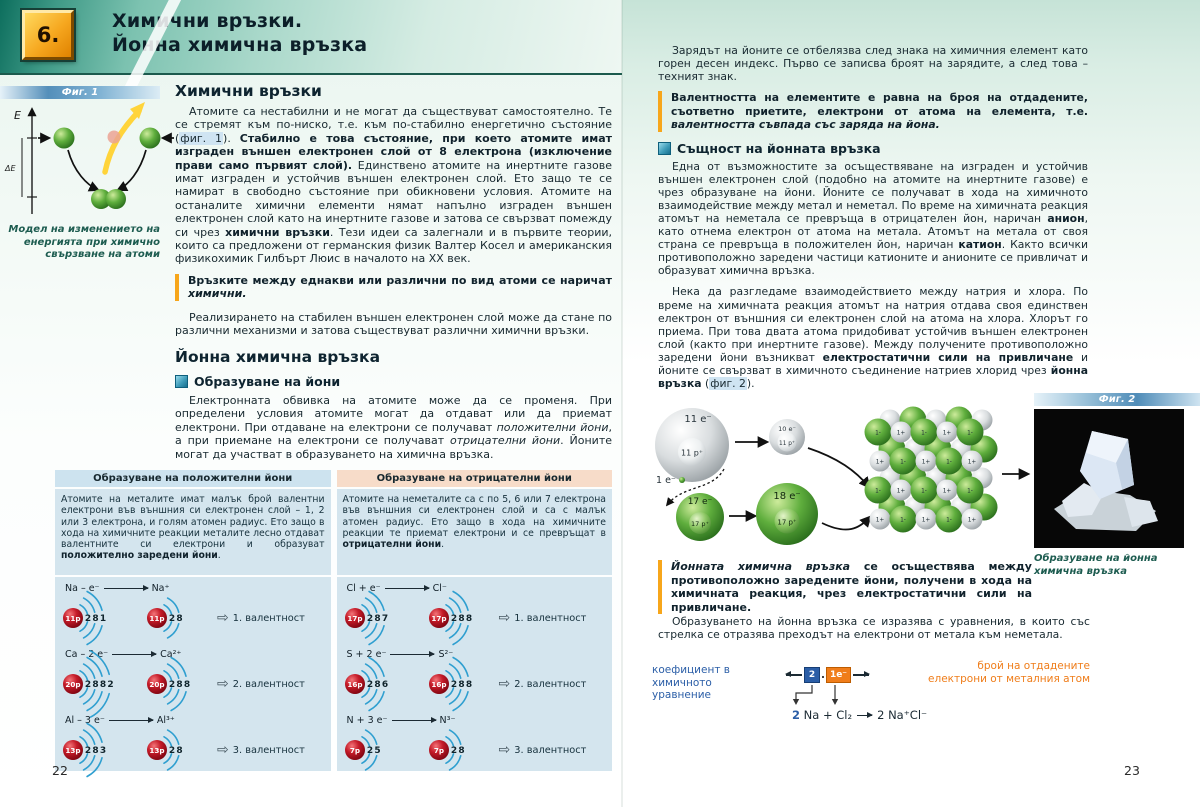  Describe the element at coordinates (695, 487) in the screenshot. I see `electron-transfer-path` at that location.